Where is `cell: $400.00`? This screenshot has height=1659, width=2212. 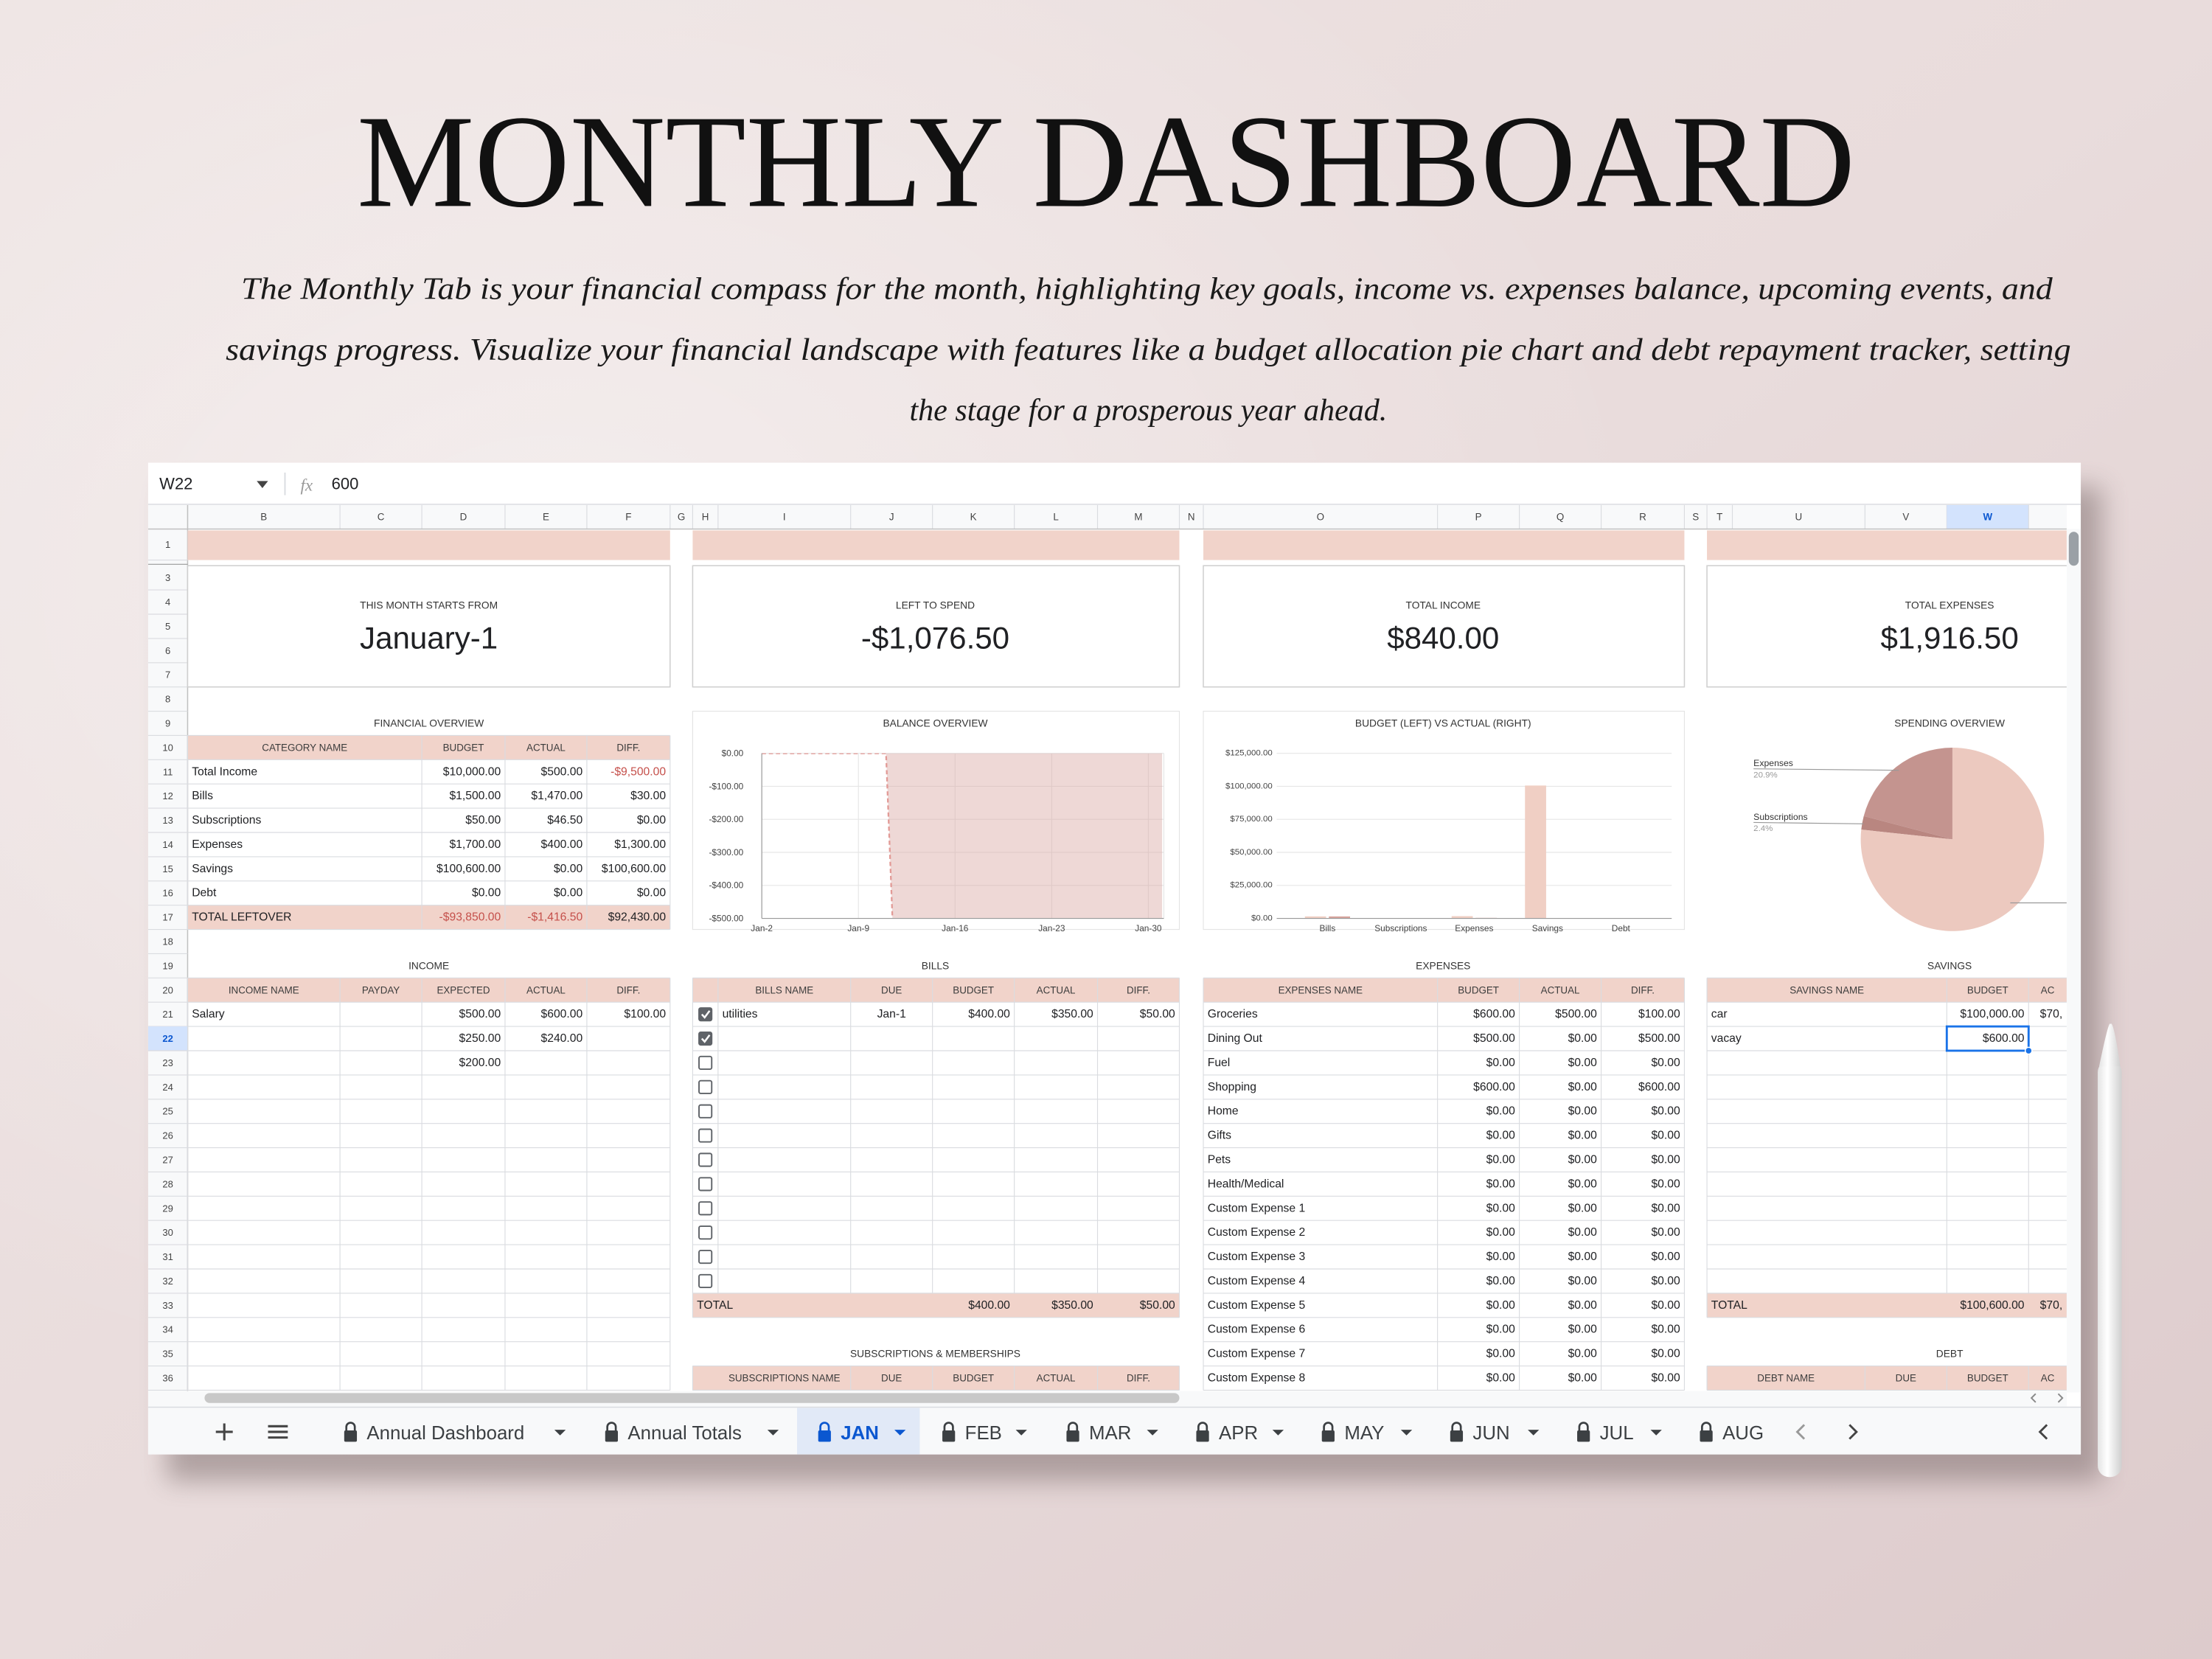
cell: $400.00 is located at coordinates (989, 1305).